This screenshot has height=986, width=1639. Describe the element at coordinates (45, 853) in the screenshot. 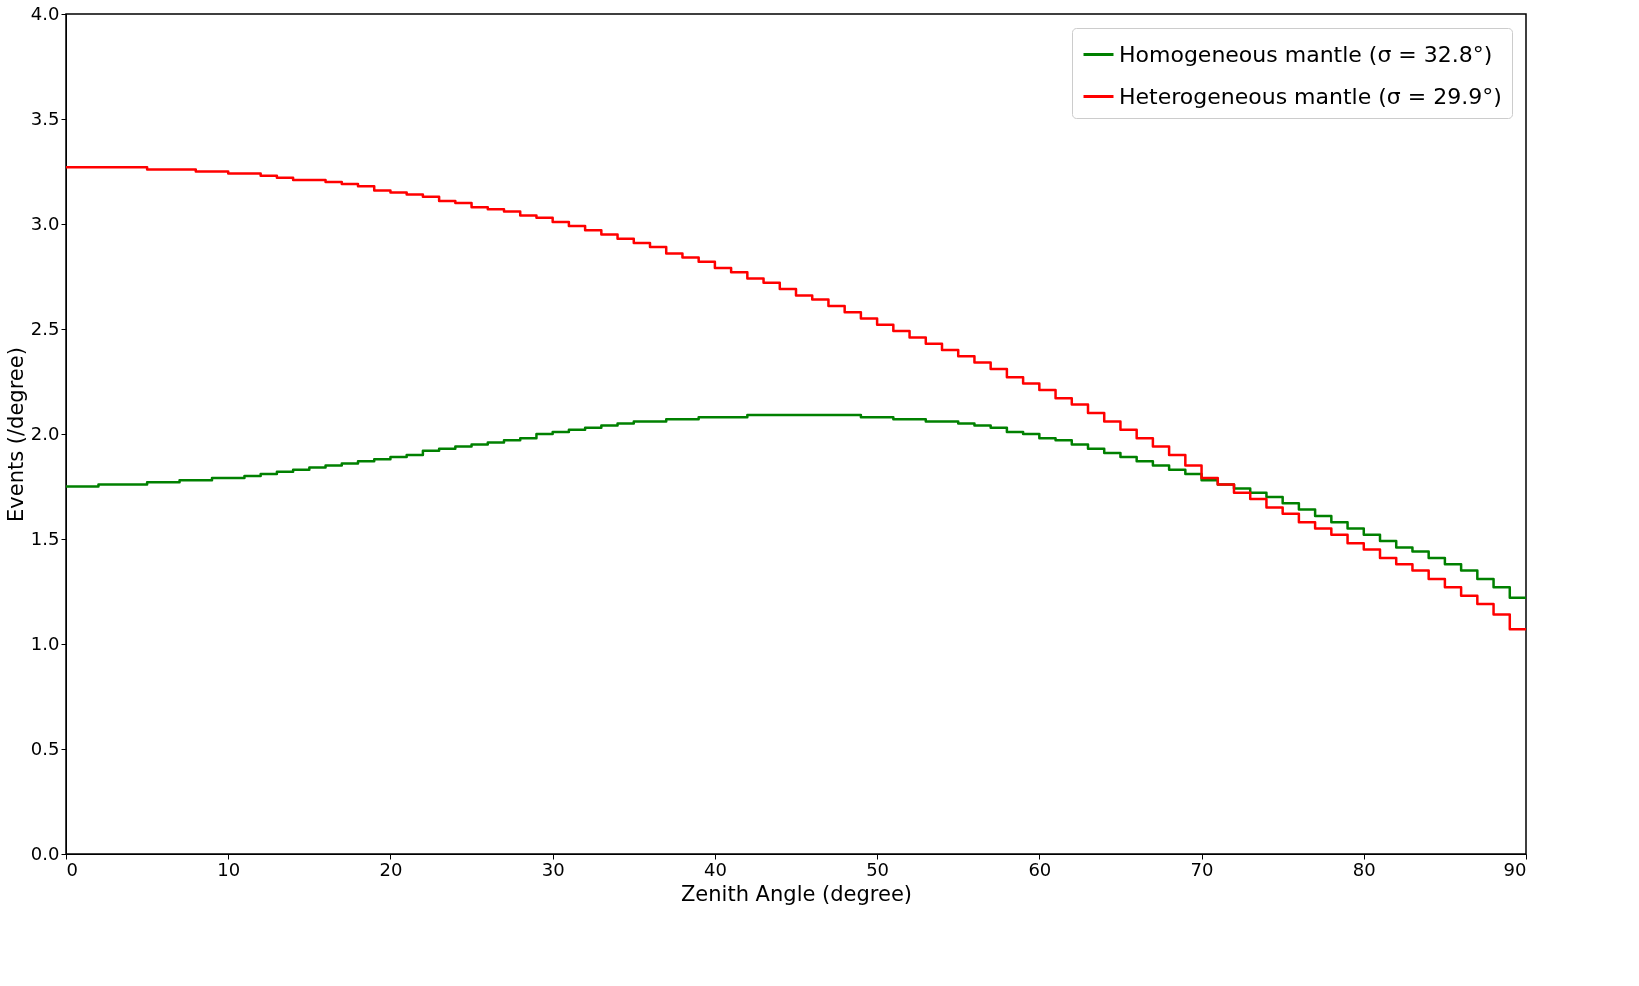

I see `y-tick-label: 0.0` at that location.